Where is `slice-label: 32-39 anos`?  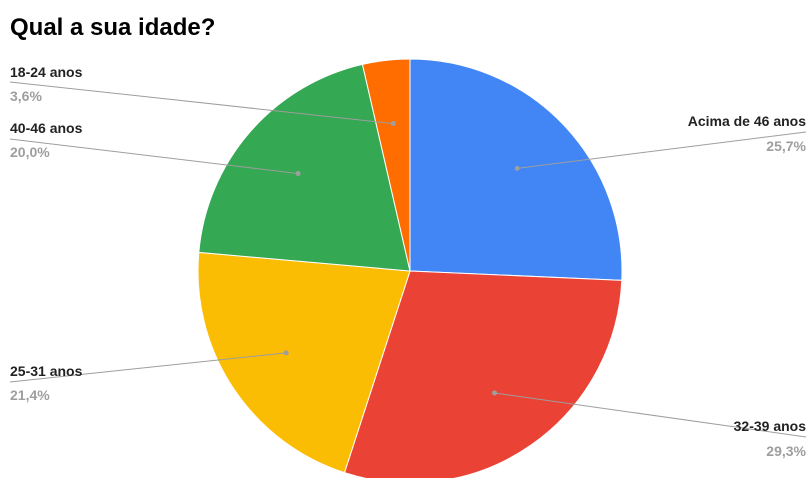 slice-label: 32-39 anos is located at coordinates (770, 426).